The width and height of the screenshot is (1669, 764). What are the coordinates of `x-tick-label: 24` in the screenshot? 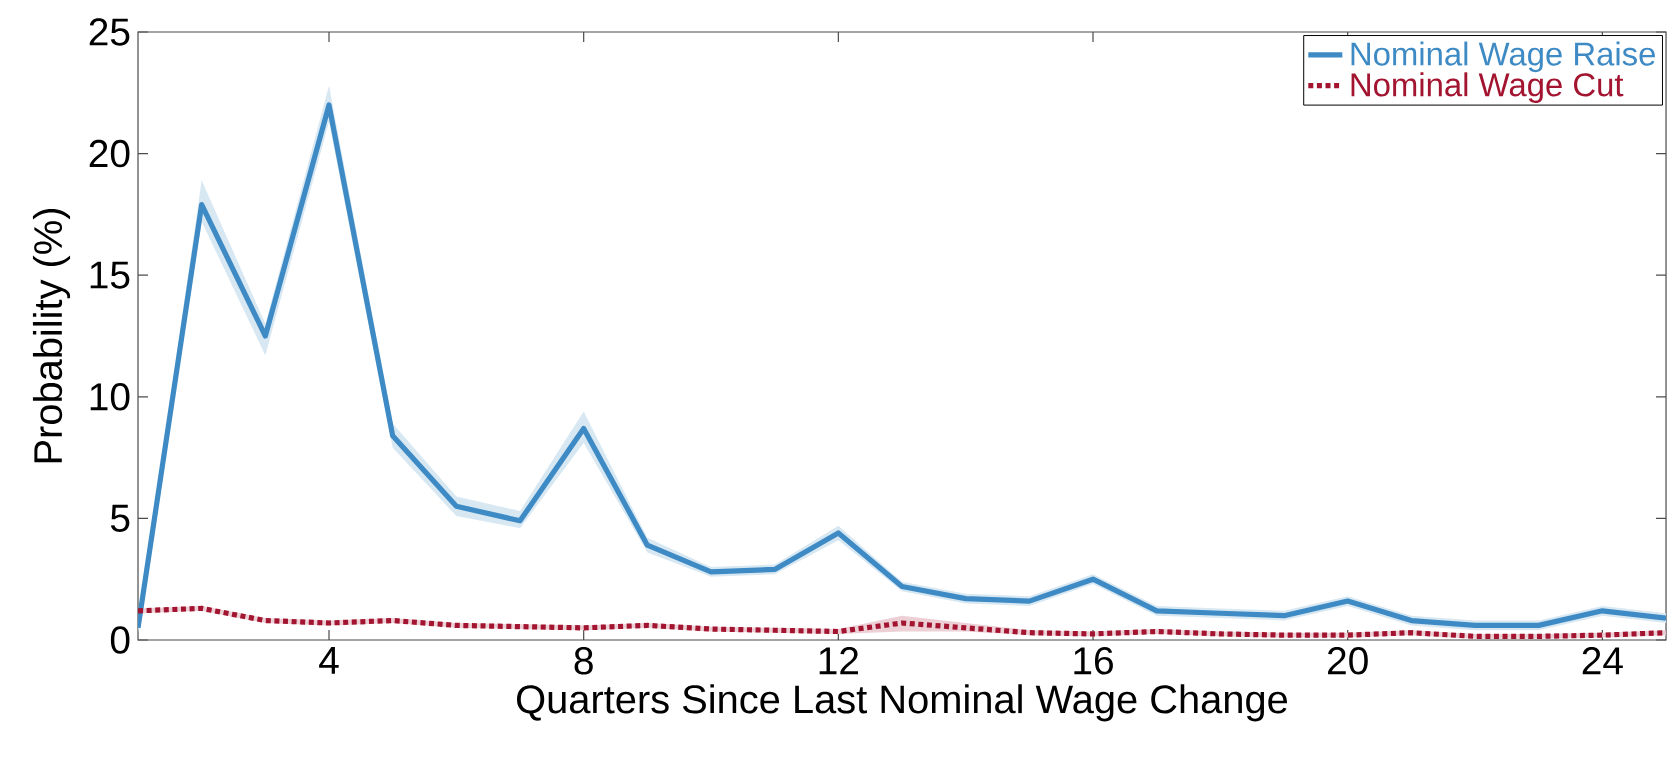 It's located at (1602, 661).